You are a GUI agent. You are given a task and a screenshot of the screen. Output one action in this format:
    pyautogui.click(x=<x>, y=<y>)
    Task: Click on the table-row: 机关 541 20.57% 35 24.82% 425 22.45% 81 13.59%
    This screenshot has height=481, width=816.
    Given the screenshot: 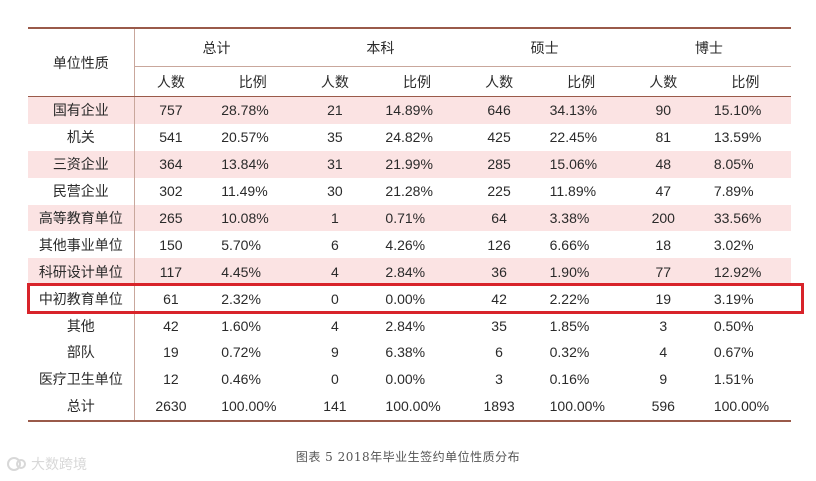 What is the action you would take?
    pyautogui.click(x=409, y=137)
    